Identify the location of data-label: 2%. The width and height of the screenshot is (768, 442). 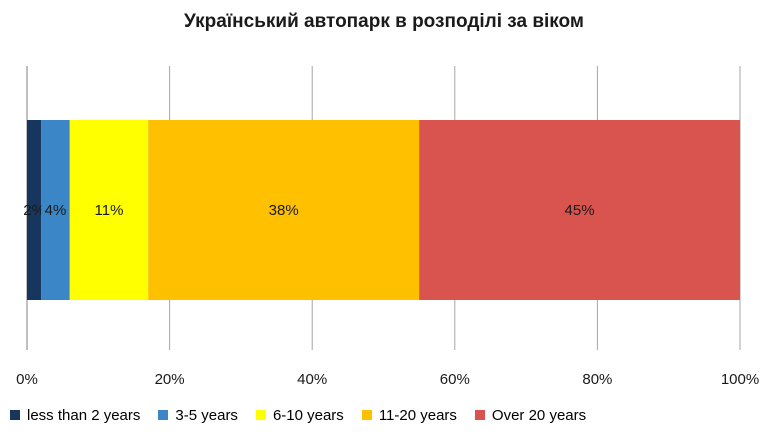
(34, 210).